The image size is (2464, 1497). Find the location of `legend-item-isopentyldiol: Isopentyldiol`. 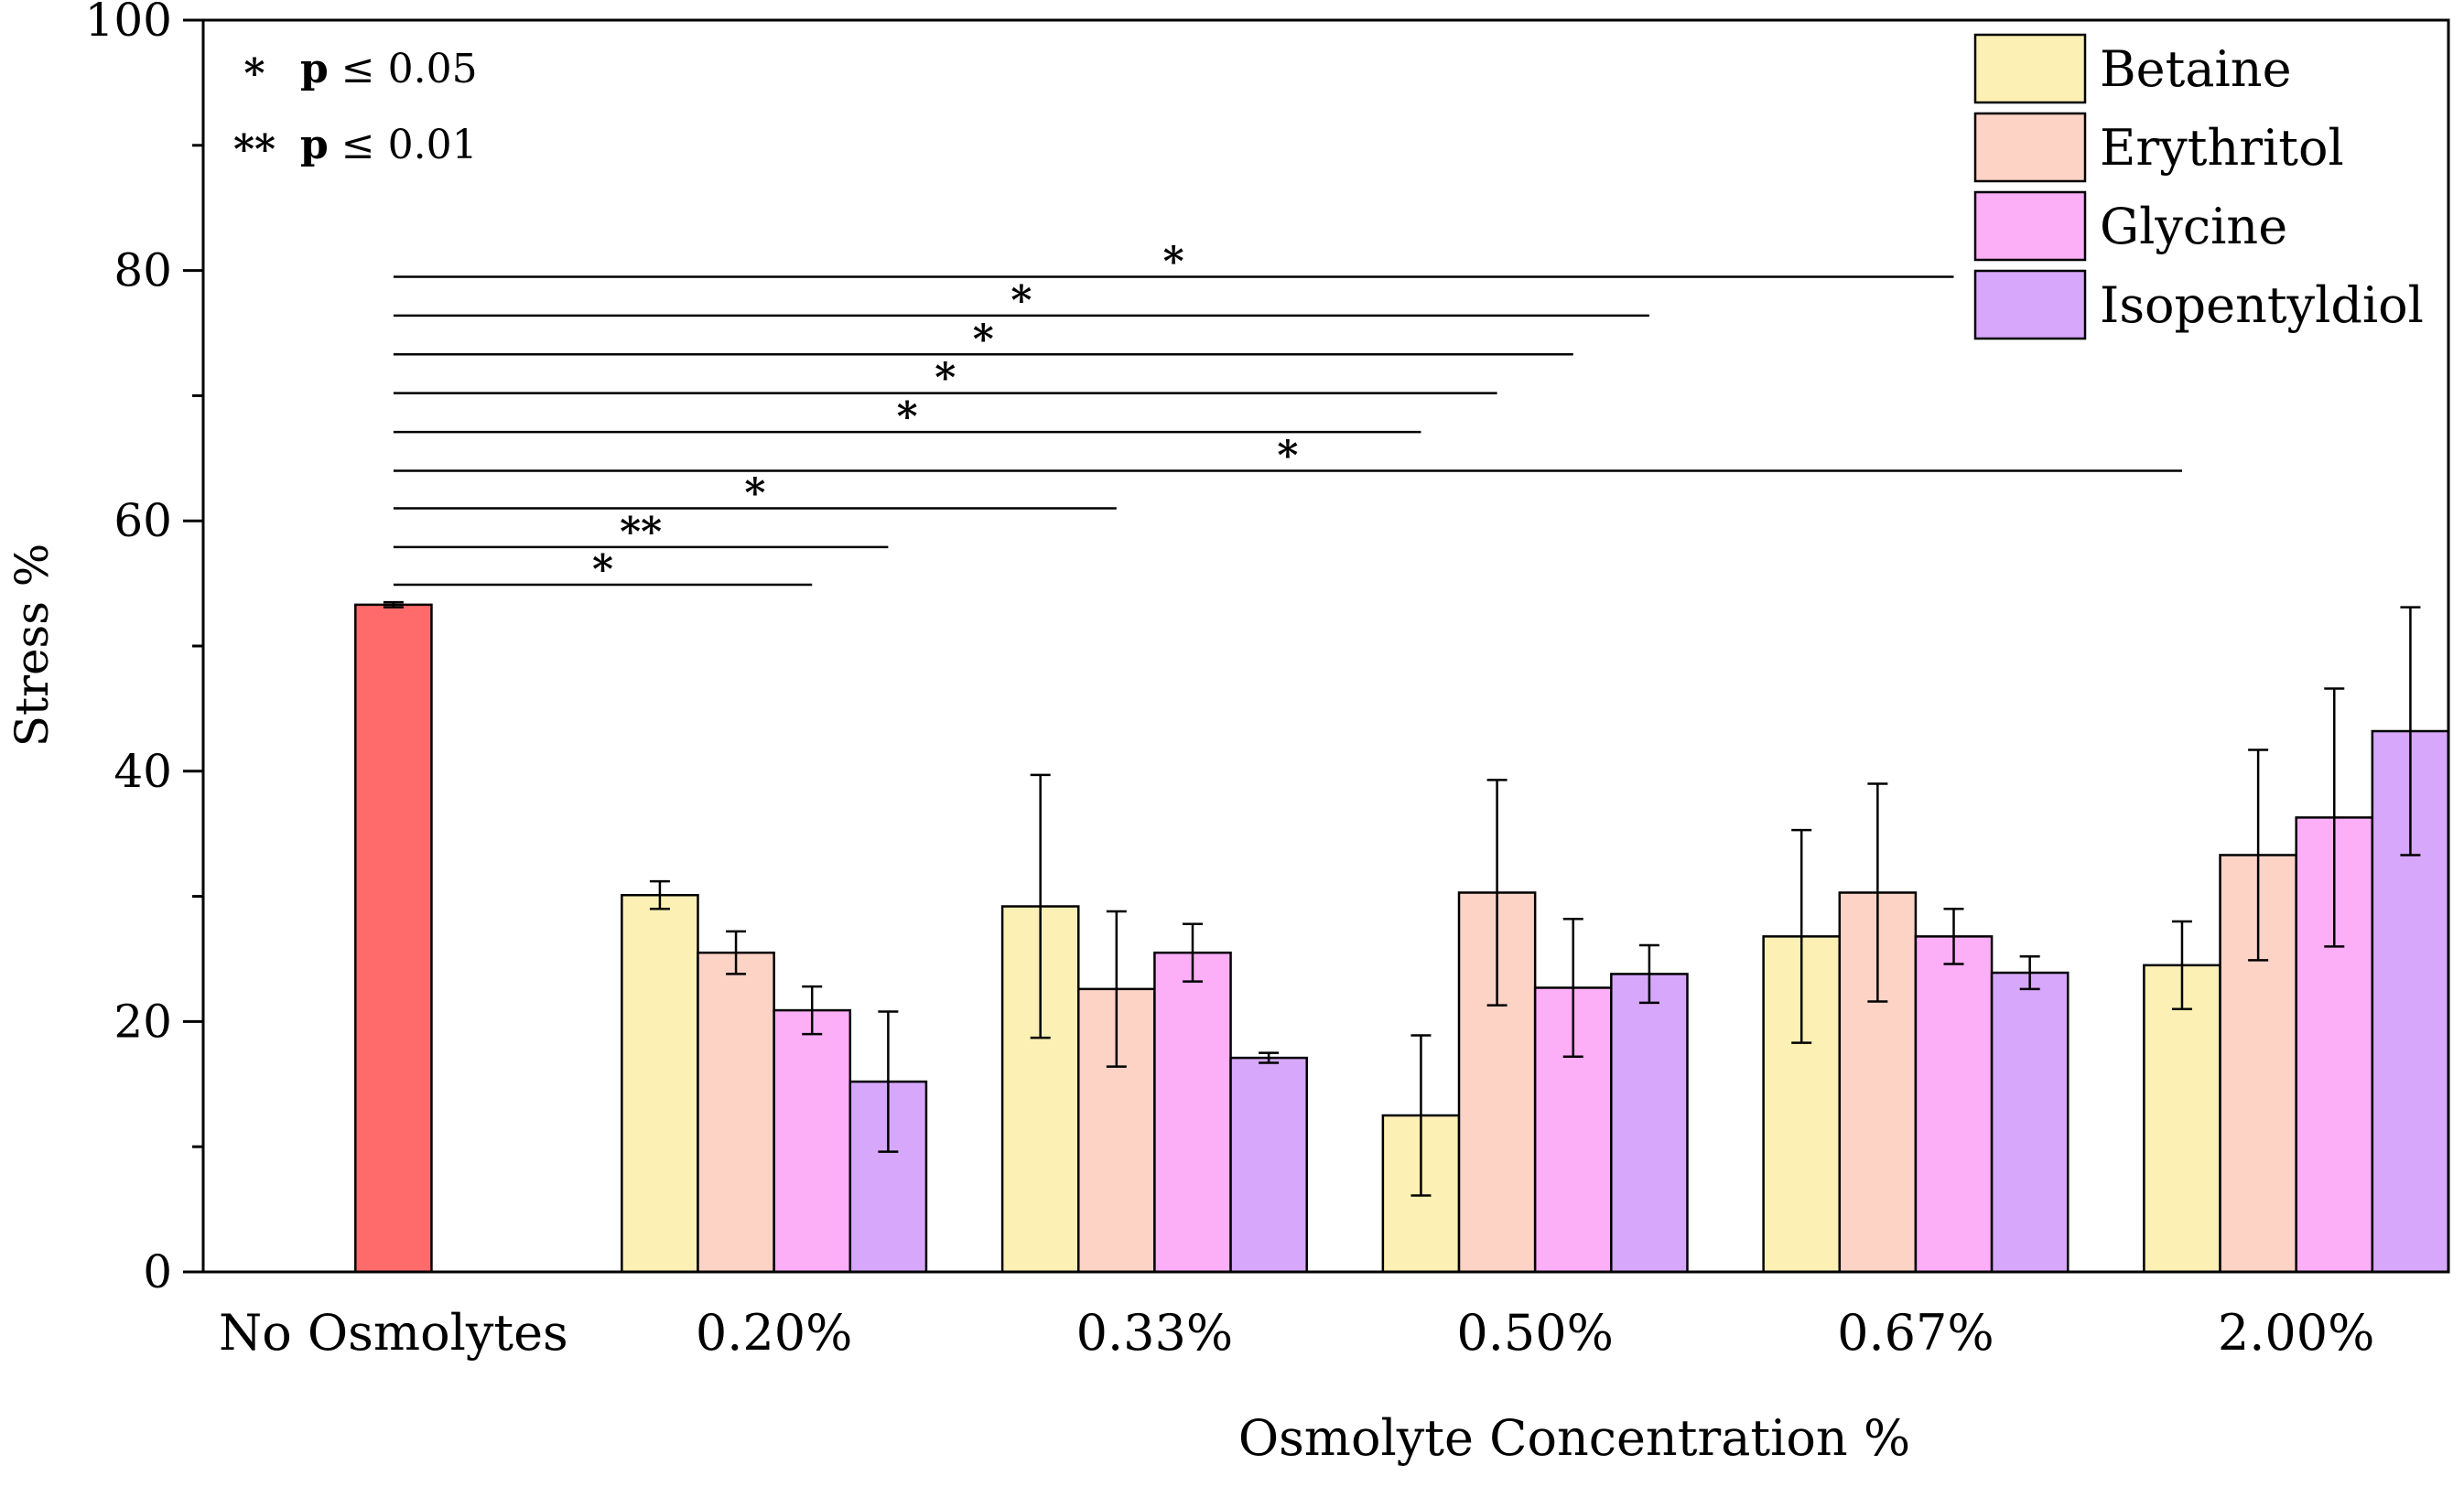

legend-item-isopentyldiol: Isopentyldiol is located at coordinates (2198, 304).